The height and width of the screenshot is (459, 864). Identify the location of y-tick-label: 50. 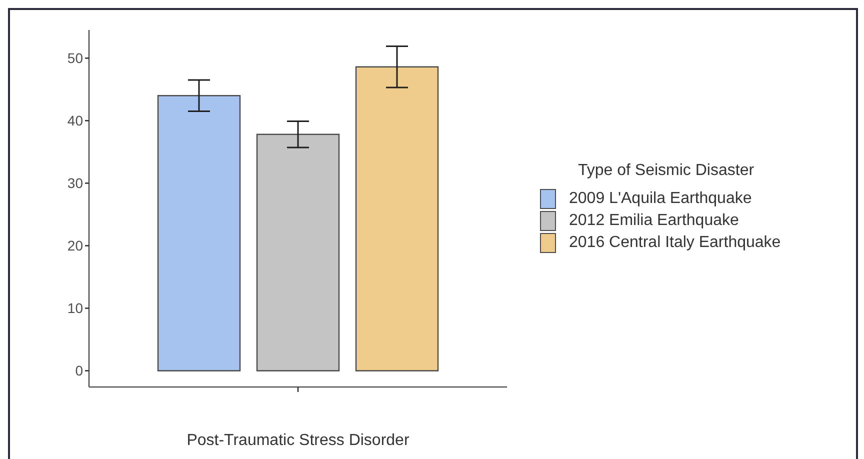
(75, 58).